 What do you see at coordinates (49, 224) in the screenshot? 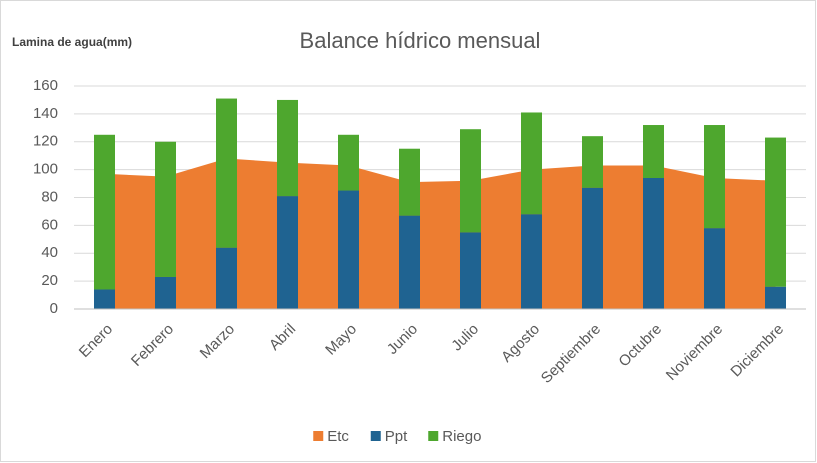
I see `y-tick-label: 60` at bounding box center [49, 224].